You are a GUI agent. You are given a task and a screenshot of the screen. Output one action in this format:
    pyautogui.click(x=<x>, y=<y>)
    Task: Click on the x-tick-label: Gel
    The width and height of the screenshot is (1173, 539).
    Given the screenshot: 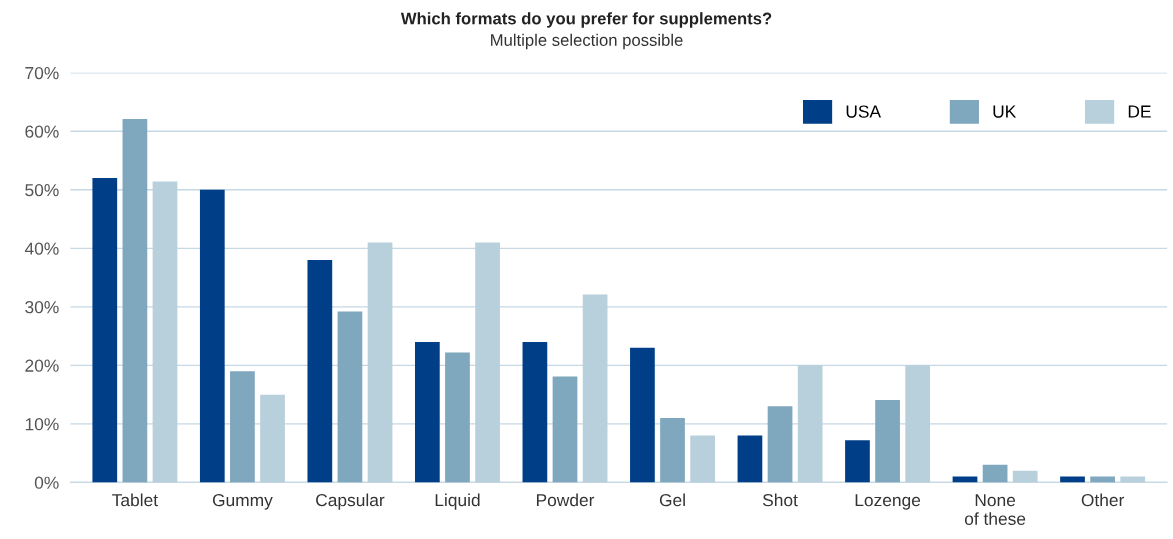 What is the action you would take?
    pyautogui.click(x=672, y=500)
    